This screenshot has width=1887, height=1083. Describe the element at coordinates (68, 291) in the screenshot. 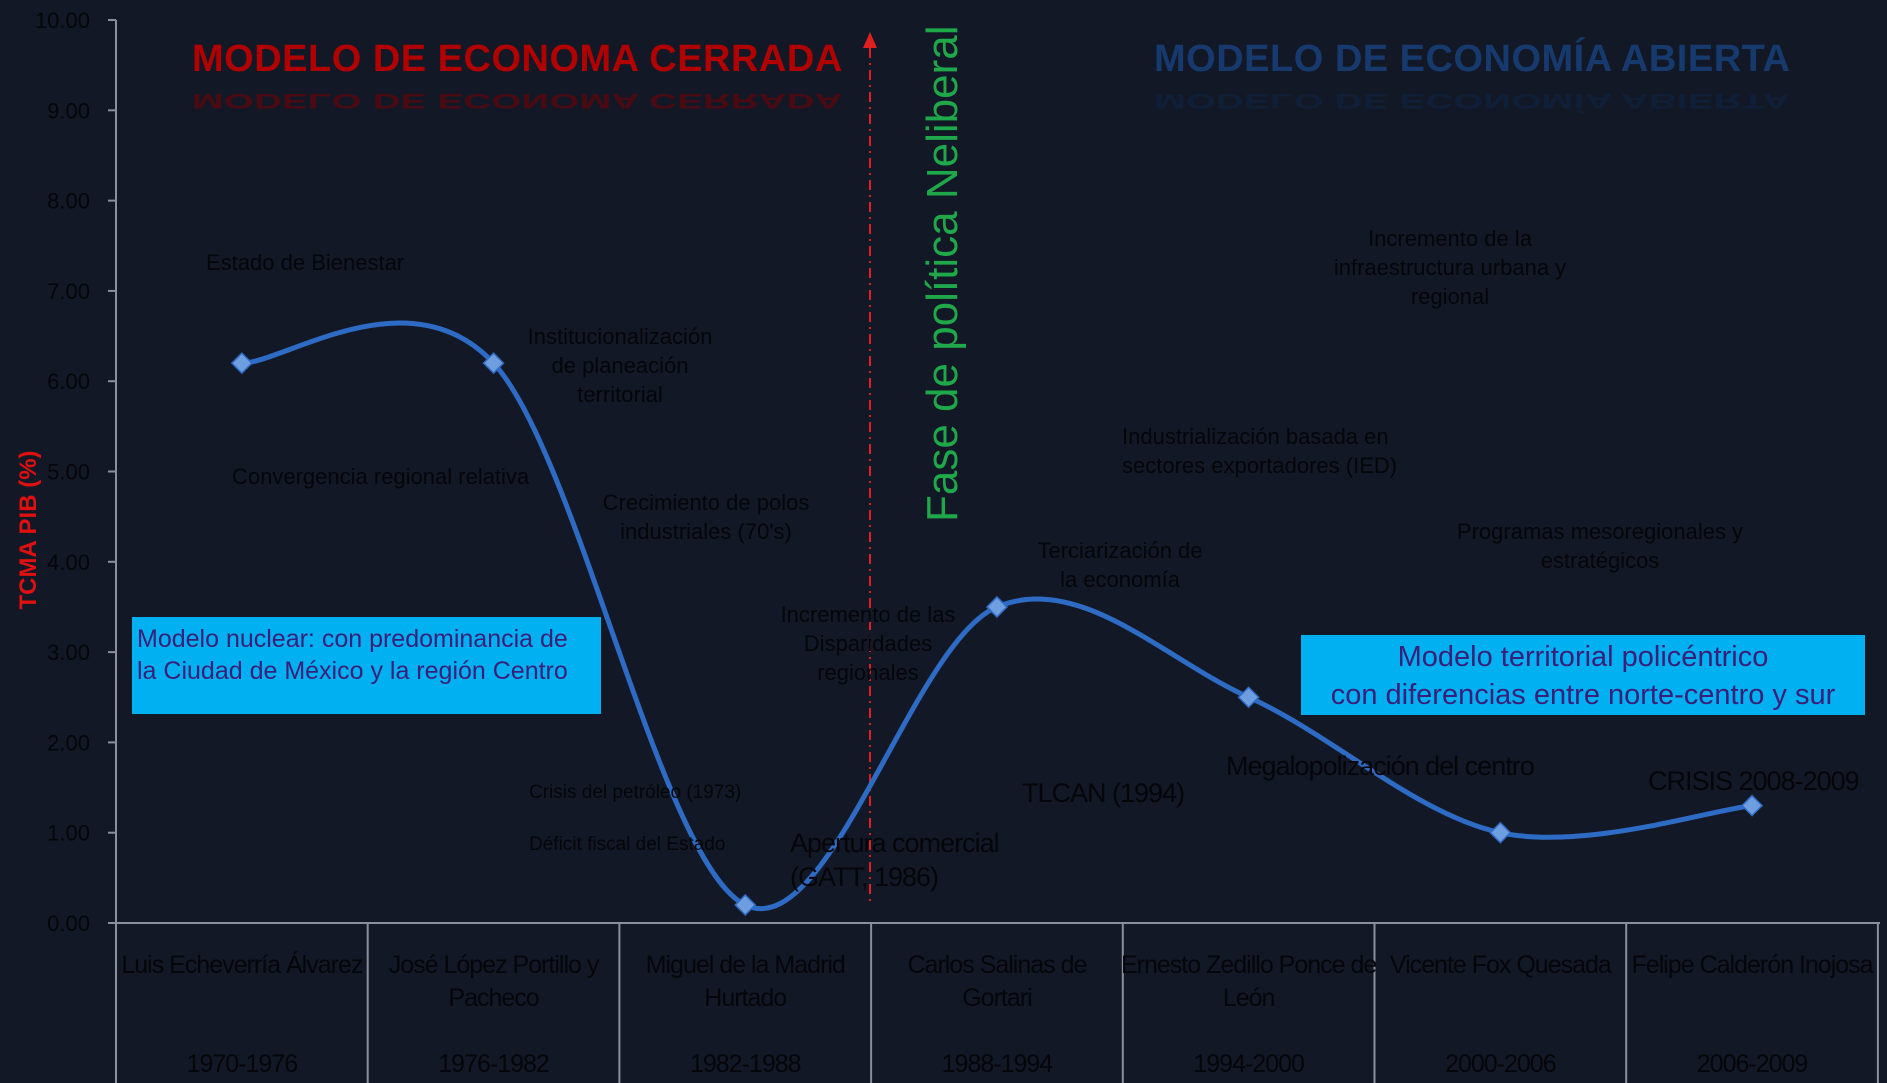

I see `y-tick-label: 7.00` at that location.